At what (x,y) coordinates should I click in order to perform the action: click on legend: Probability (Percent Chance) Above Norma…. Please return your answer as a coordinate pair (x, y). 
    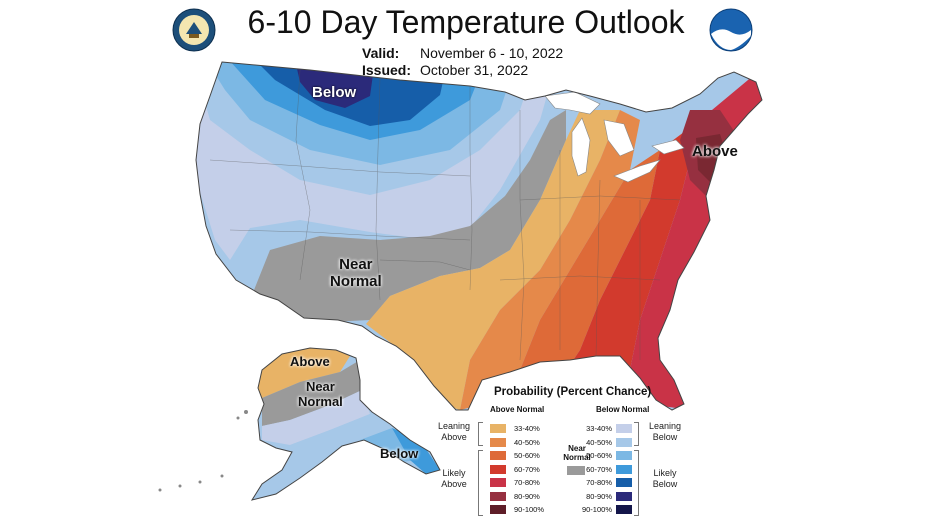
    Looking at the image, I should click on (561, 452).